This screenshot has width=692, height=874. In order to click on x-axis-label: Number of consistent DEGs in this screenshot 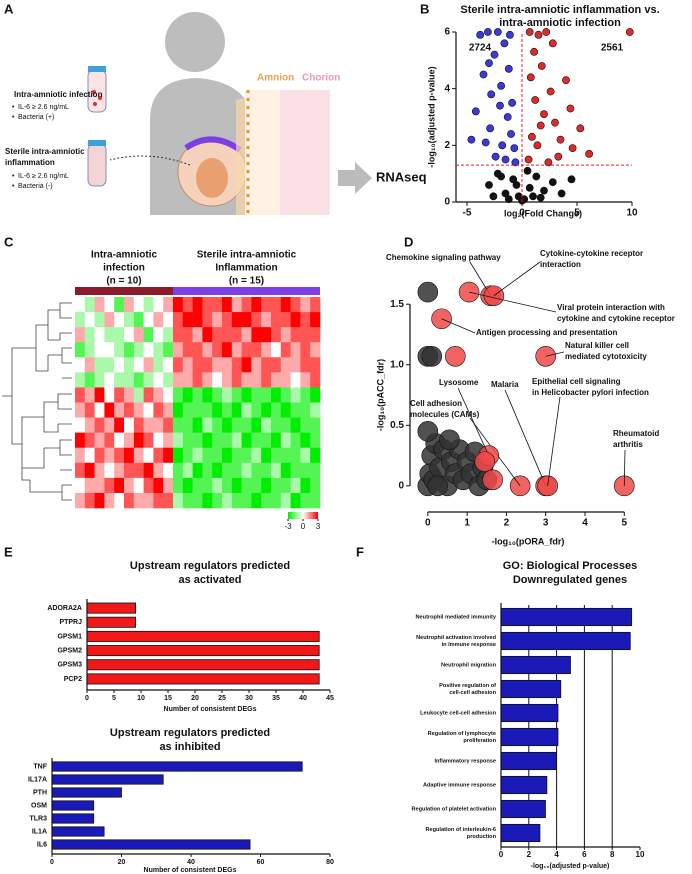, I will do `click(190, 870)`.